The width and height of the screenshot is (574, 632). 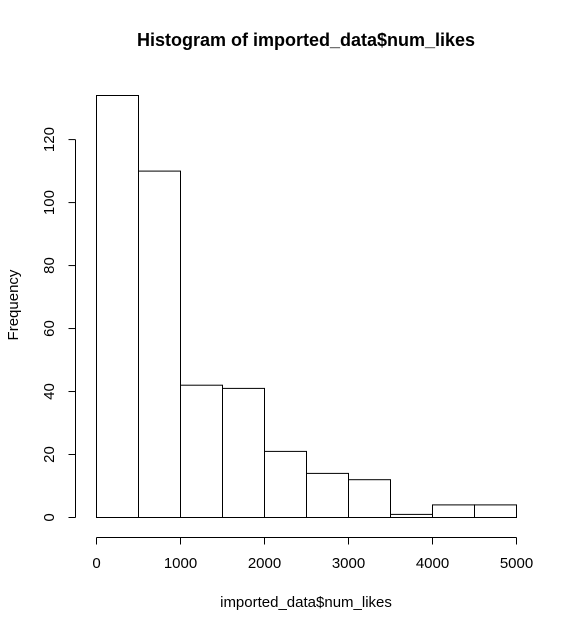 I want to click on x-axis-label: imported_data$num_likes, so click(x=306, y=602).